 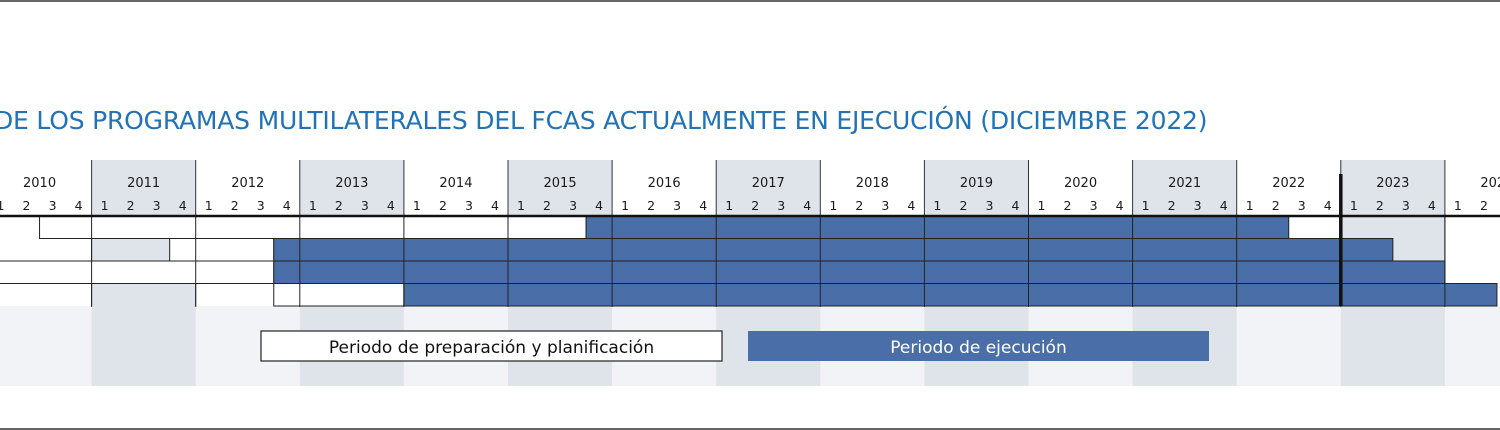 I want to click on legend-execution-swatch, so click(x=978, y=346).